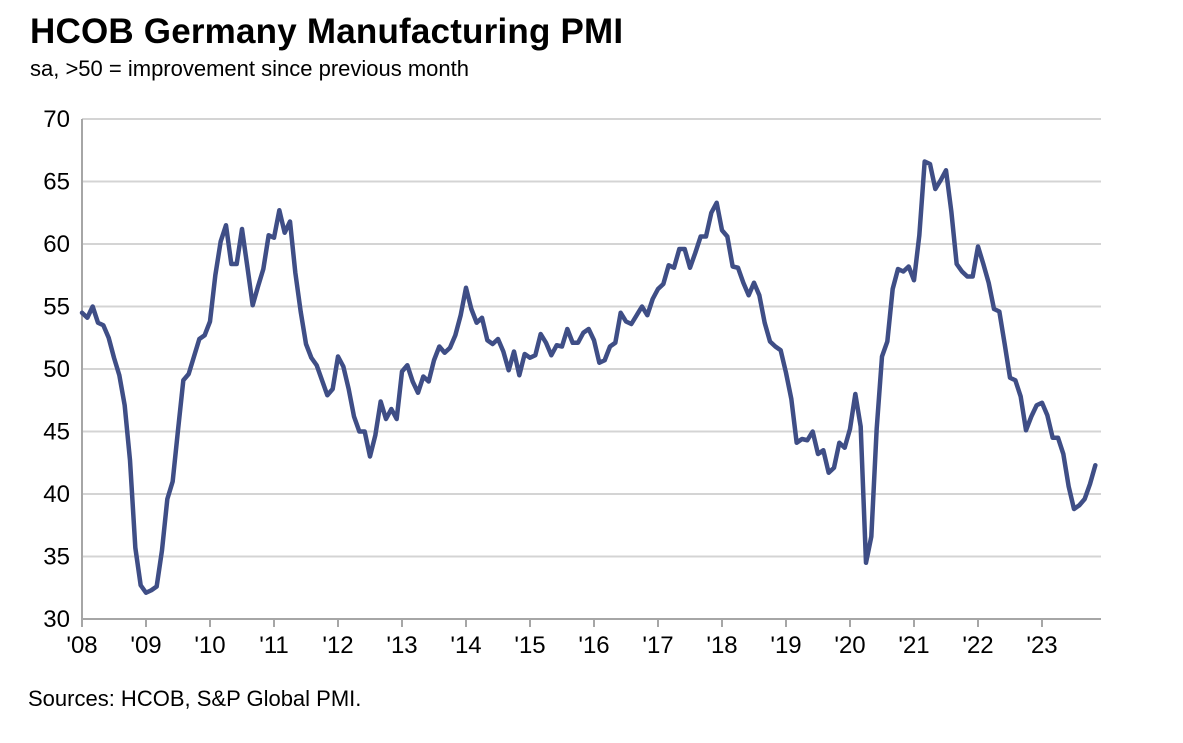 Image resolution: width=1183 pixels, height=743 pixels. What do you see at coordinates (529, 645) in the screenshot?
I see `x-tick-label: '15` at bounding box center [529, 645].